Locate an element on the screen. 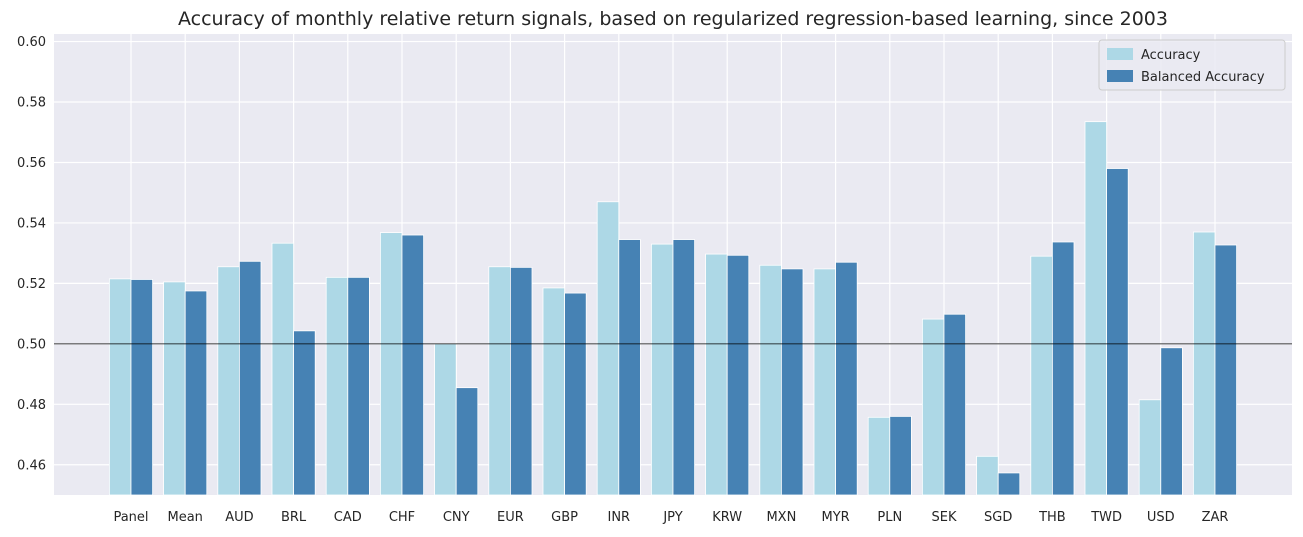 This screenshot has width=1303, height=537. x-tick-label: EUR is located at coordinates (510, 517).